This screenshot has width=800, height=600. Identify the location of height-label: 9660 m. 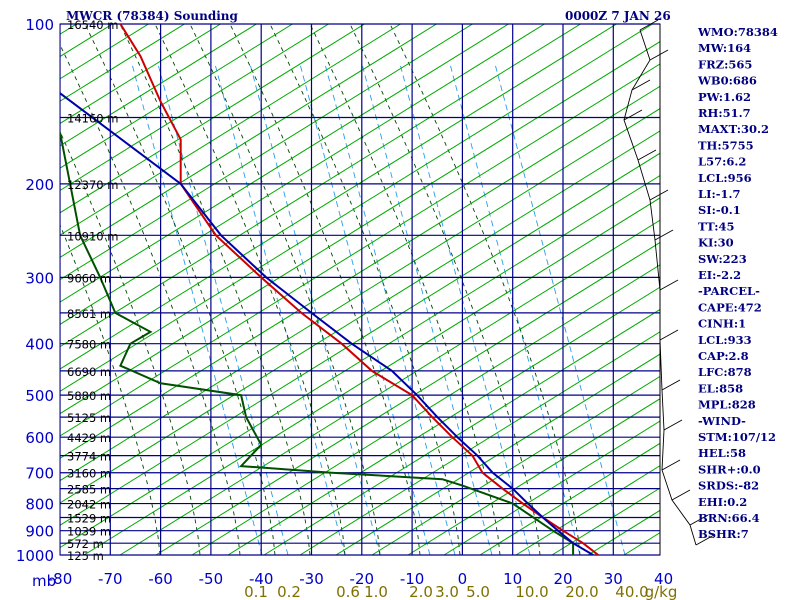
(89, 278).